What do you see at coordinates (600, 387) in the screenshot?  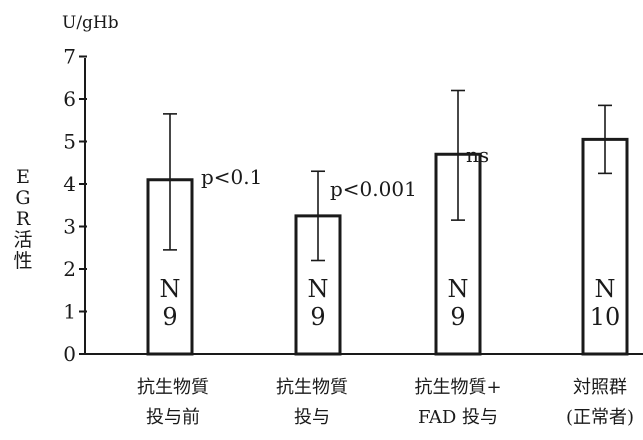 I see `category-label: 対照群` at bounding box center [600, 387].